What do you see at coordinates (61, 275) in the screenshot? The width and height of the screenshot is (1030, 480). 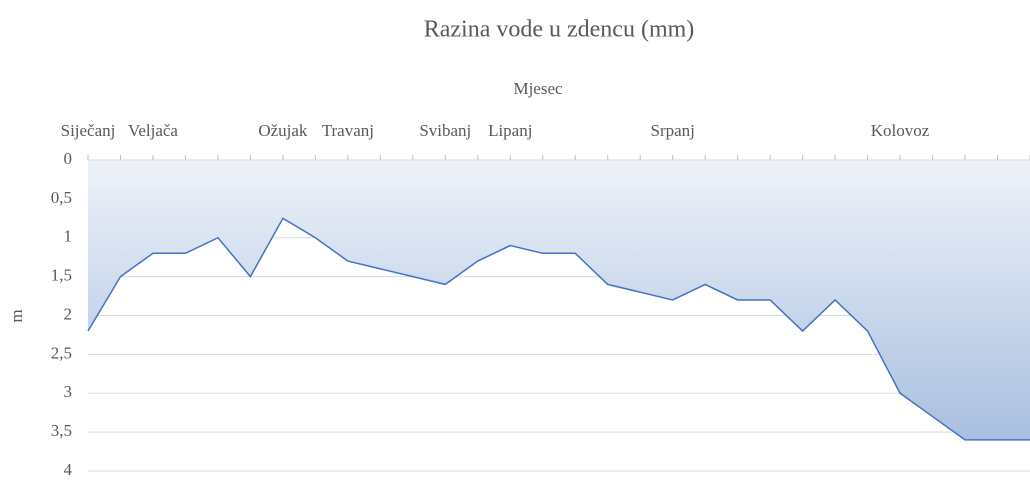 I see `y-tick-label: 1,5` at bounding box center [61, 275].